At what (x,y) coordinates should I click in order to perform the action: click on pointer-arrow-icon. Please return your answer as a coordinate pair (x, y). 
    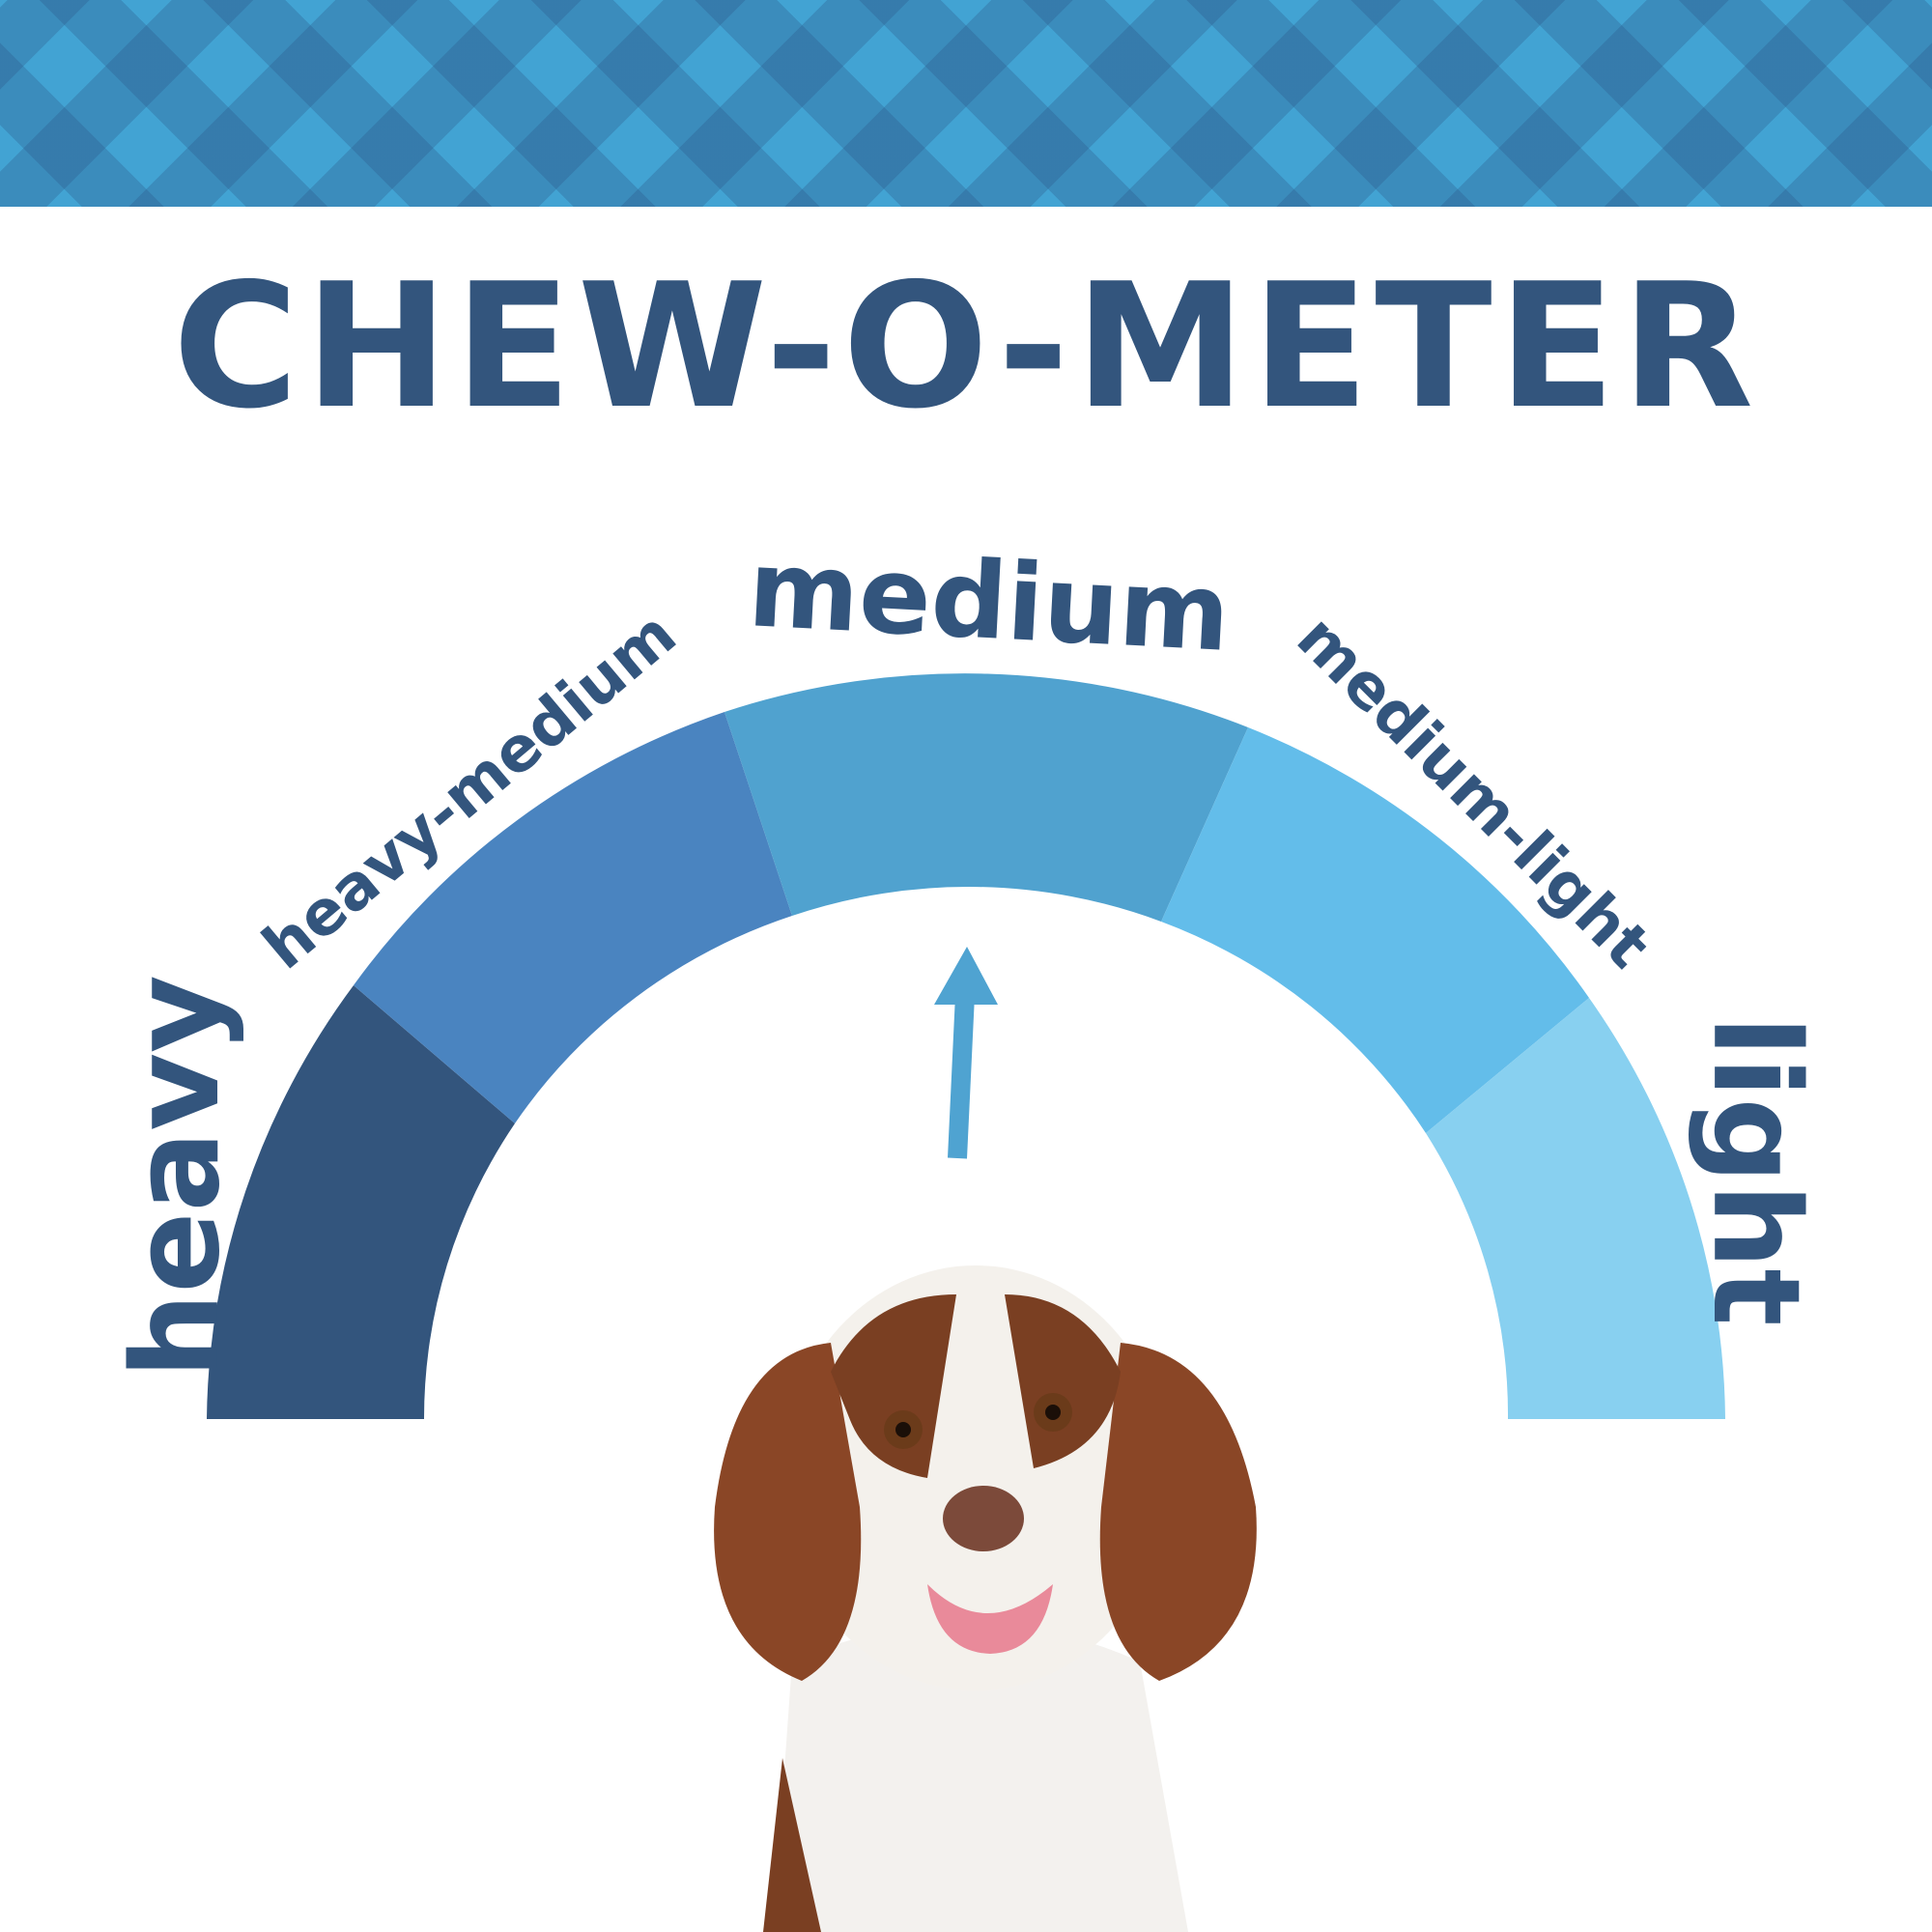
    Looking at the image, I should click on (966, 1053).